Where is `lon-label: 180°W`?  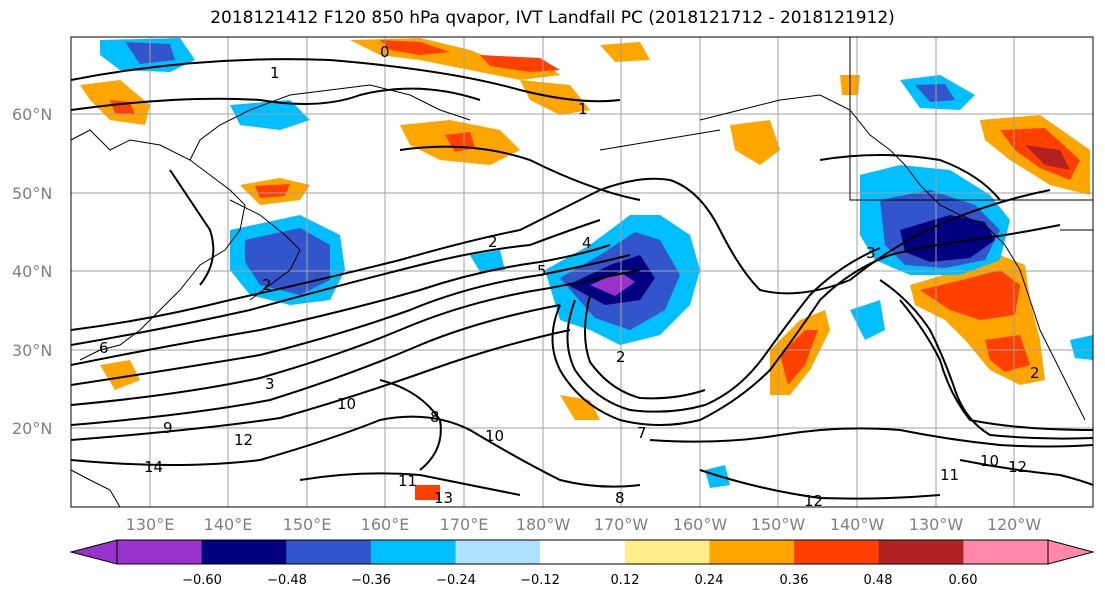
lon-label: 180°W is located at coordinates (543, 524).